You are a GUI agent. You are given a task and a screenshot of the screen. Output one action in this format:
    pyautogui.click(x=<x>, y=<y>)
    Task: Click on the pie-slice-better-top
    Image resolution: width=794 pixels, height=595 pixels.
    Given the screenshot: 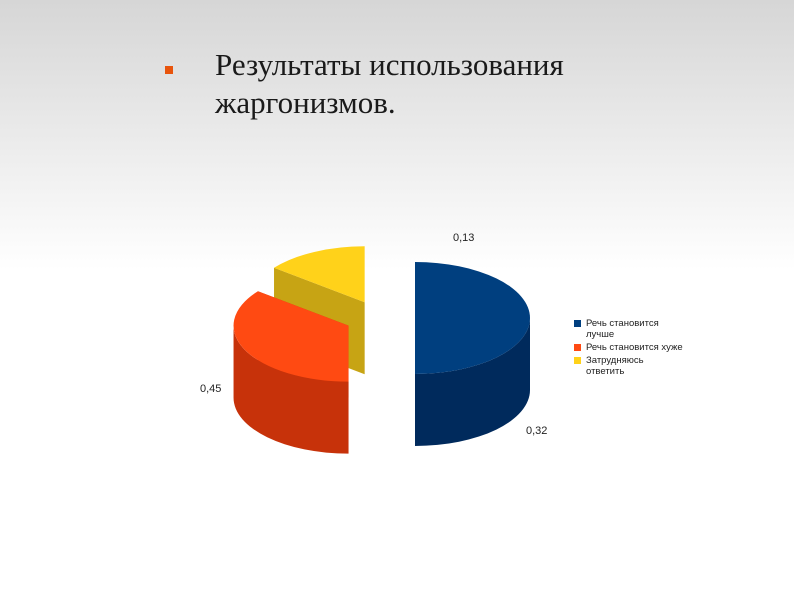 What is the action you would take?
    pyautogui.click(x=472, y=318)
    